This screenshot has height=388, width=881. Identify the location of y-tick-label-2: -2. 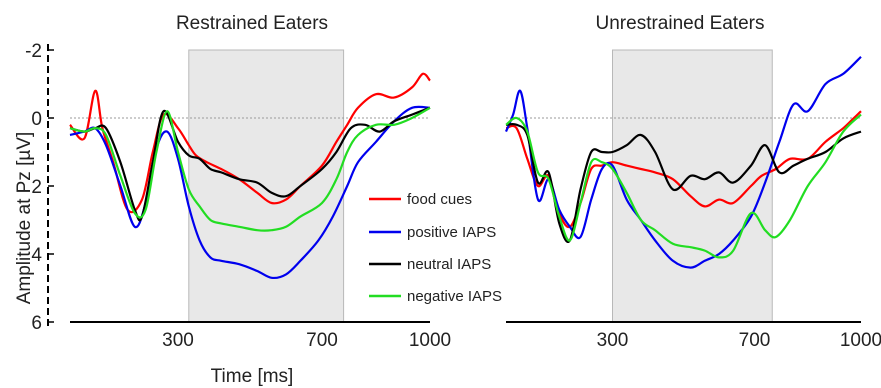
(33, 51).